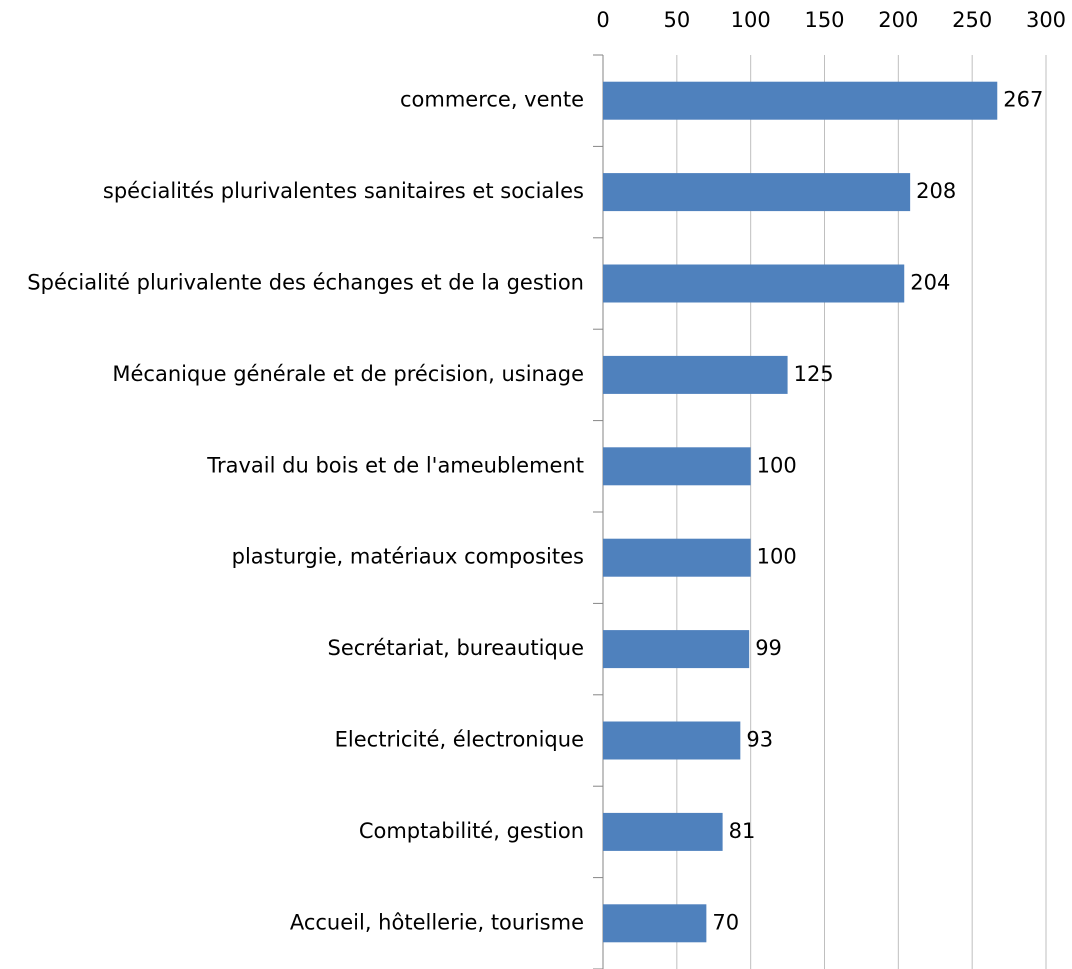 This screenshot has height=969, width=1072. What do you see at coordinates (824, 20) in the screenshot?
I see `x-tick-label: 150` at bounding box center [824, 20].